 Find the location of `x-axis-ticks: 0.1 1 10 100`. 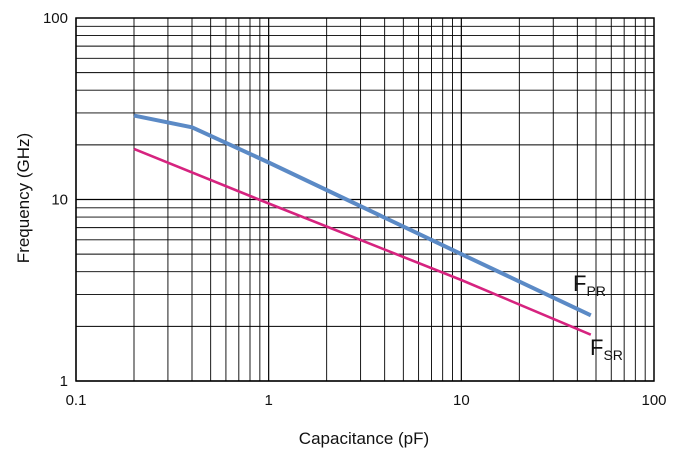

x-axis-ticks: 0.1 1 10 100 is located at coordinates (366, 400).